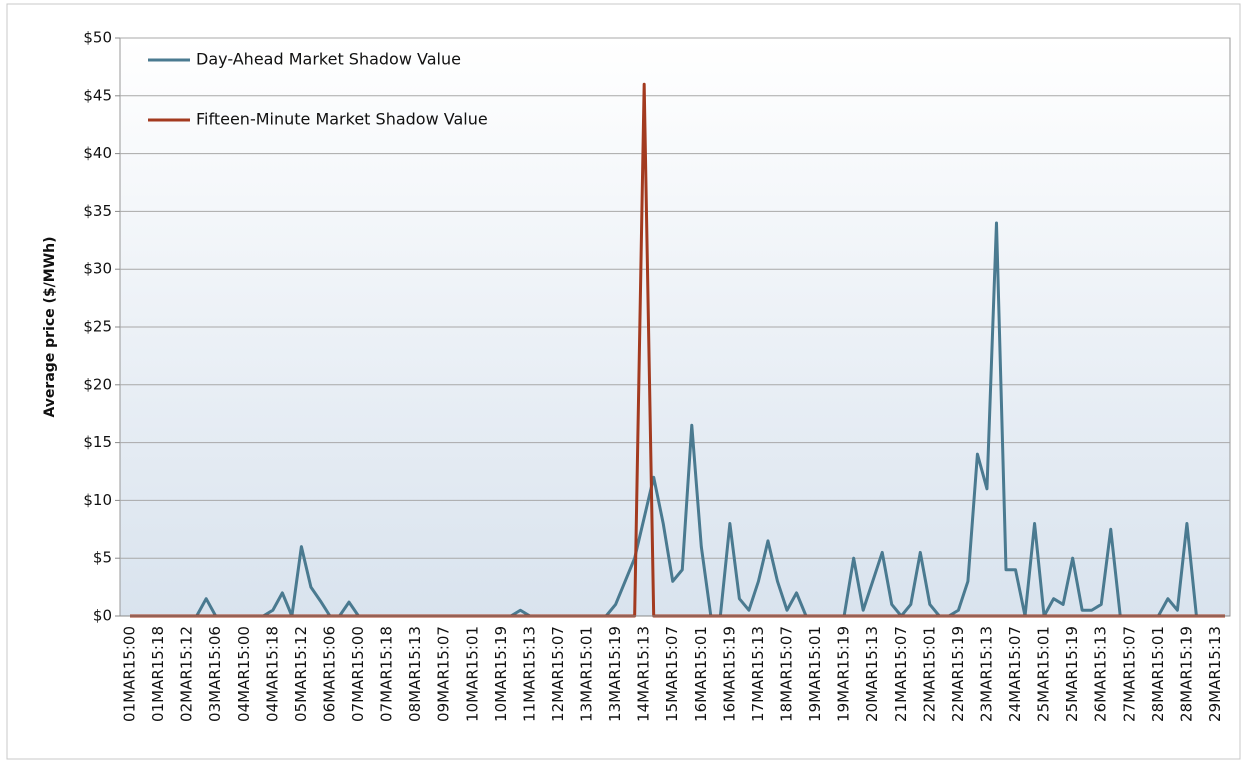  Describe the element at coordinates (244, 674) in the screenshot. I see `x-tick-label: 04MAR15:00` at that location.